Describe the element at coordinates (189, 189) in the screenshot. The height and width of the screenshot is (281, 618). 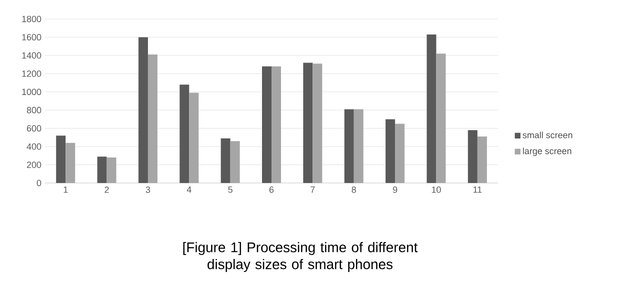
I see `x-tick-label: 4` at that location.